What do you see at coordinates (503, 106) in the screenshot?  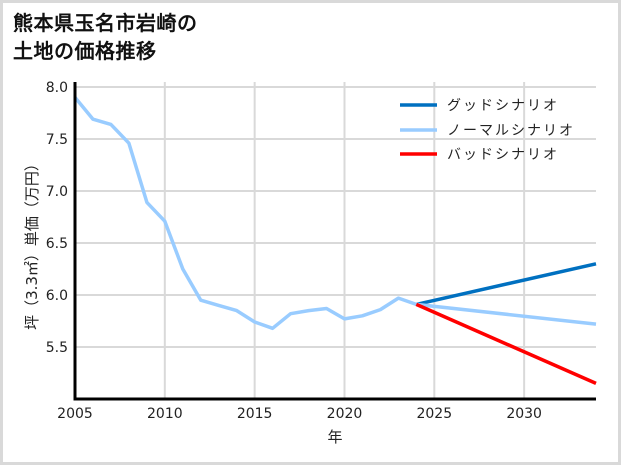 I see `legend-label: グッドシナリオ` at bounding box center [503, 106].